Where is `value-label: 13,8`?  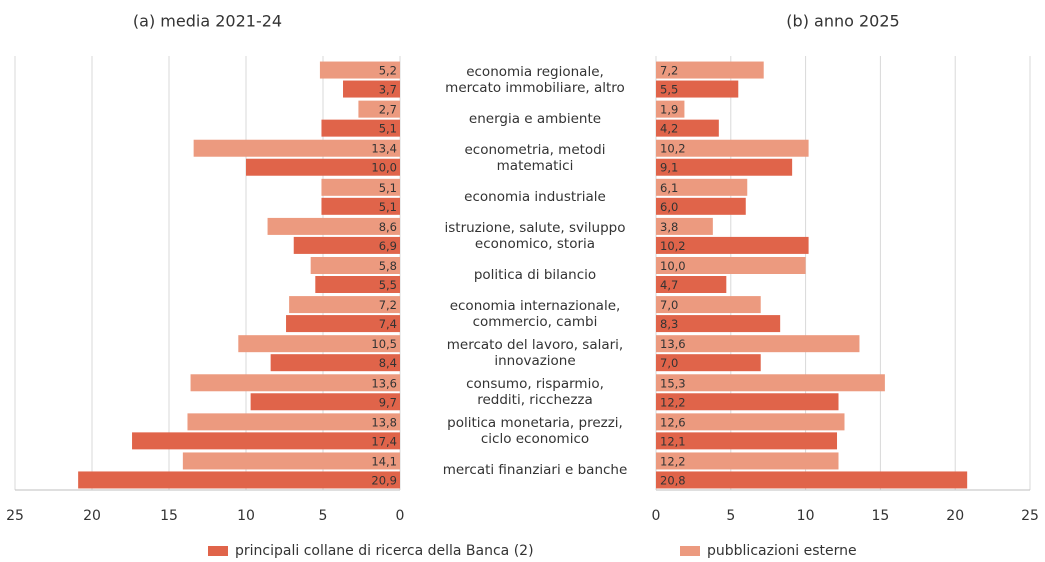 value-label: 13,8 is located at coordinates (384, 422).